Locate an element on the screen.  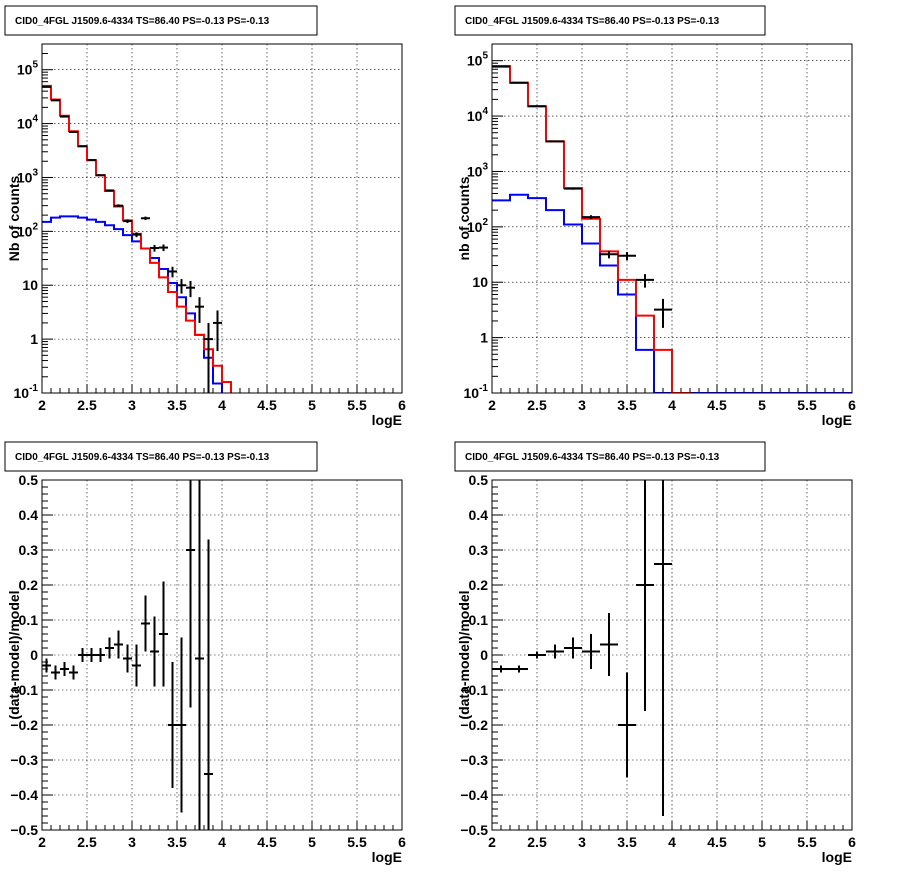
model-total-histogram is located at coordinates (591, 229).